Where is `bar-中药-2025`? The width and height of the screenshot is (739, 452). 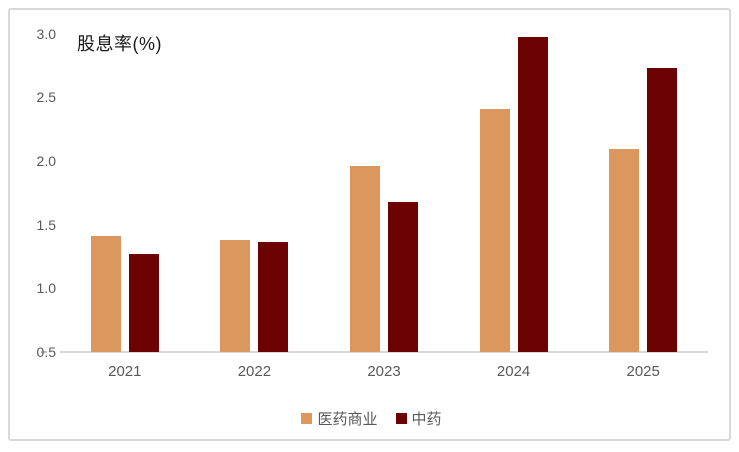
bar-中药-2025 is located at coordinates (662, 209).